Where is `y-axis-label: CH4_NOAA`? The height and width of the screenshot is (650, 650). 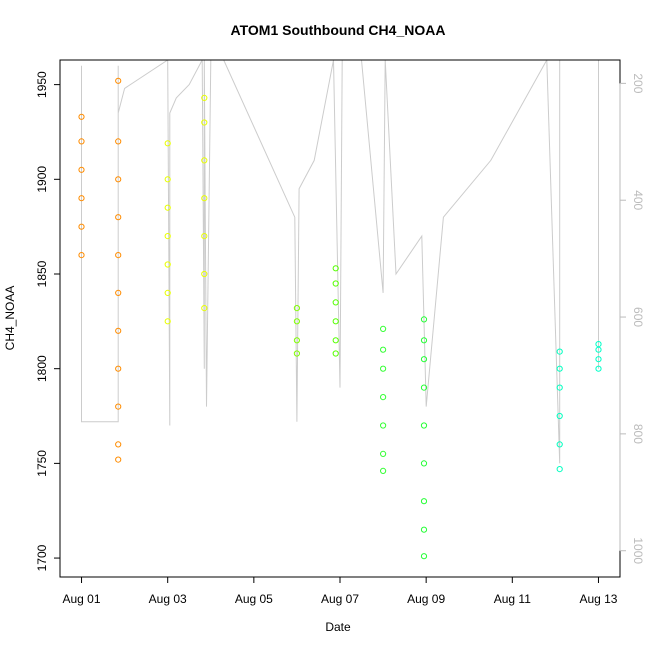 y-axis-label: CH4_NOAA is located at coordinates (10, 318).